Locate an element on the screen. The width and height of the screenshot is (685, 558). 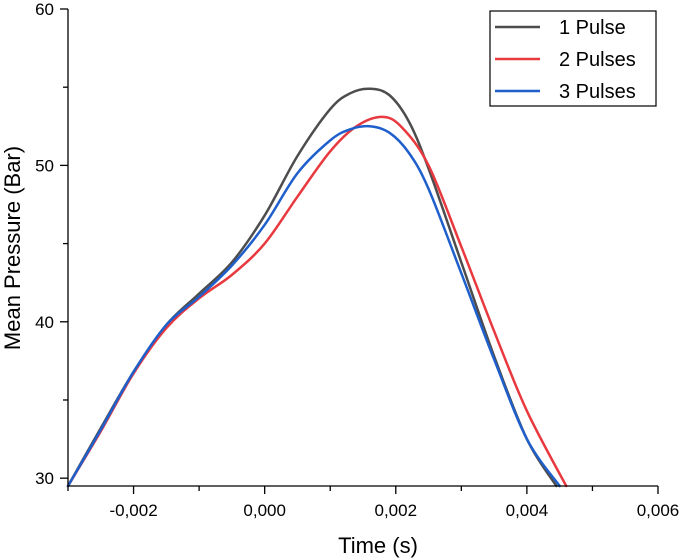
legend-label-2-pulses: 2 Pulses is located at coordinates (597, 60).